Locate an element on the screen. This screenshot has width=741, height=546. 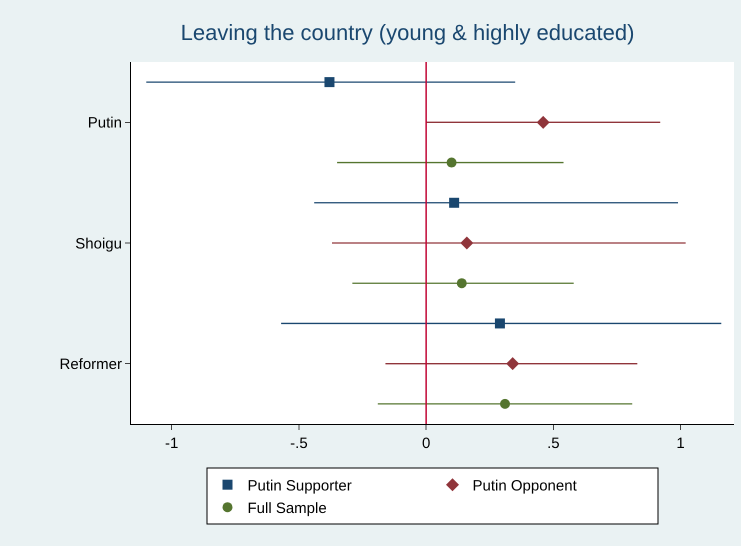
chart-title: Leaving the country (young & highly educated) is located at coordinates (407, 32).